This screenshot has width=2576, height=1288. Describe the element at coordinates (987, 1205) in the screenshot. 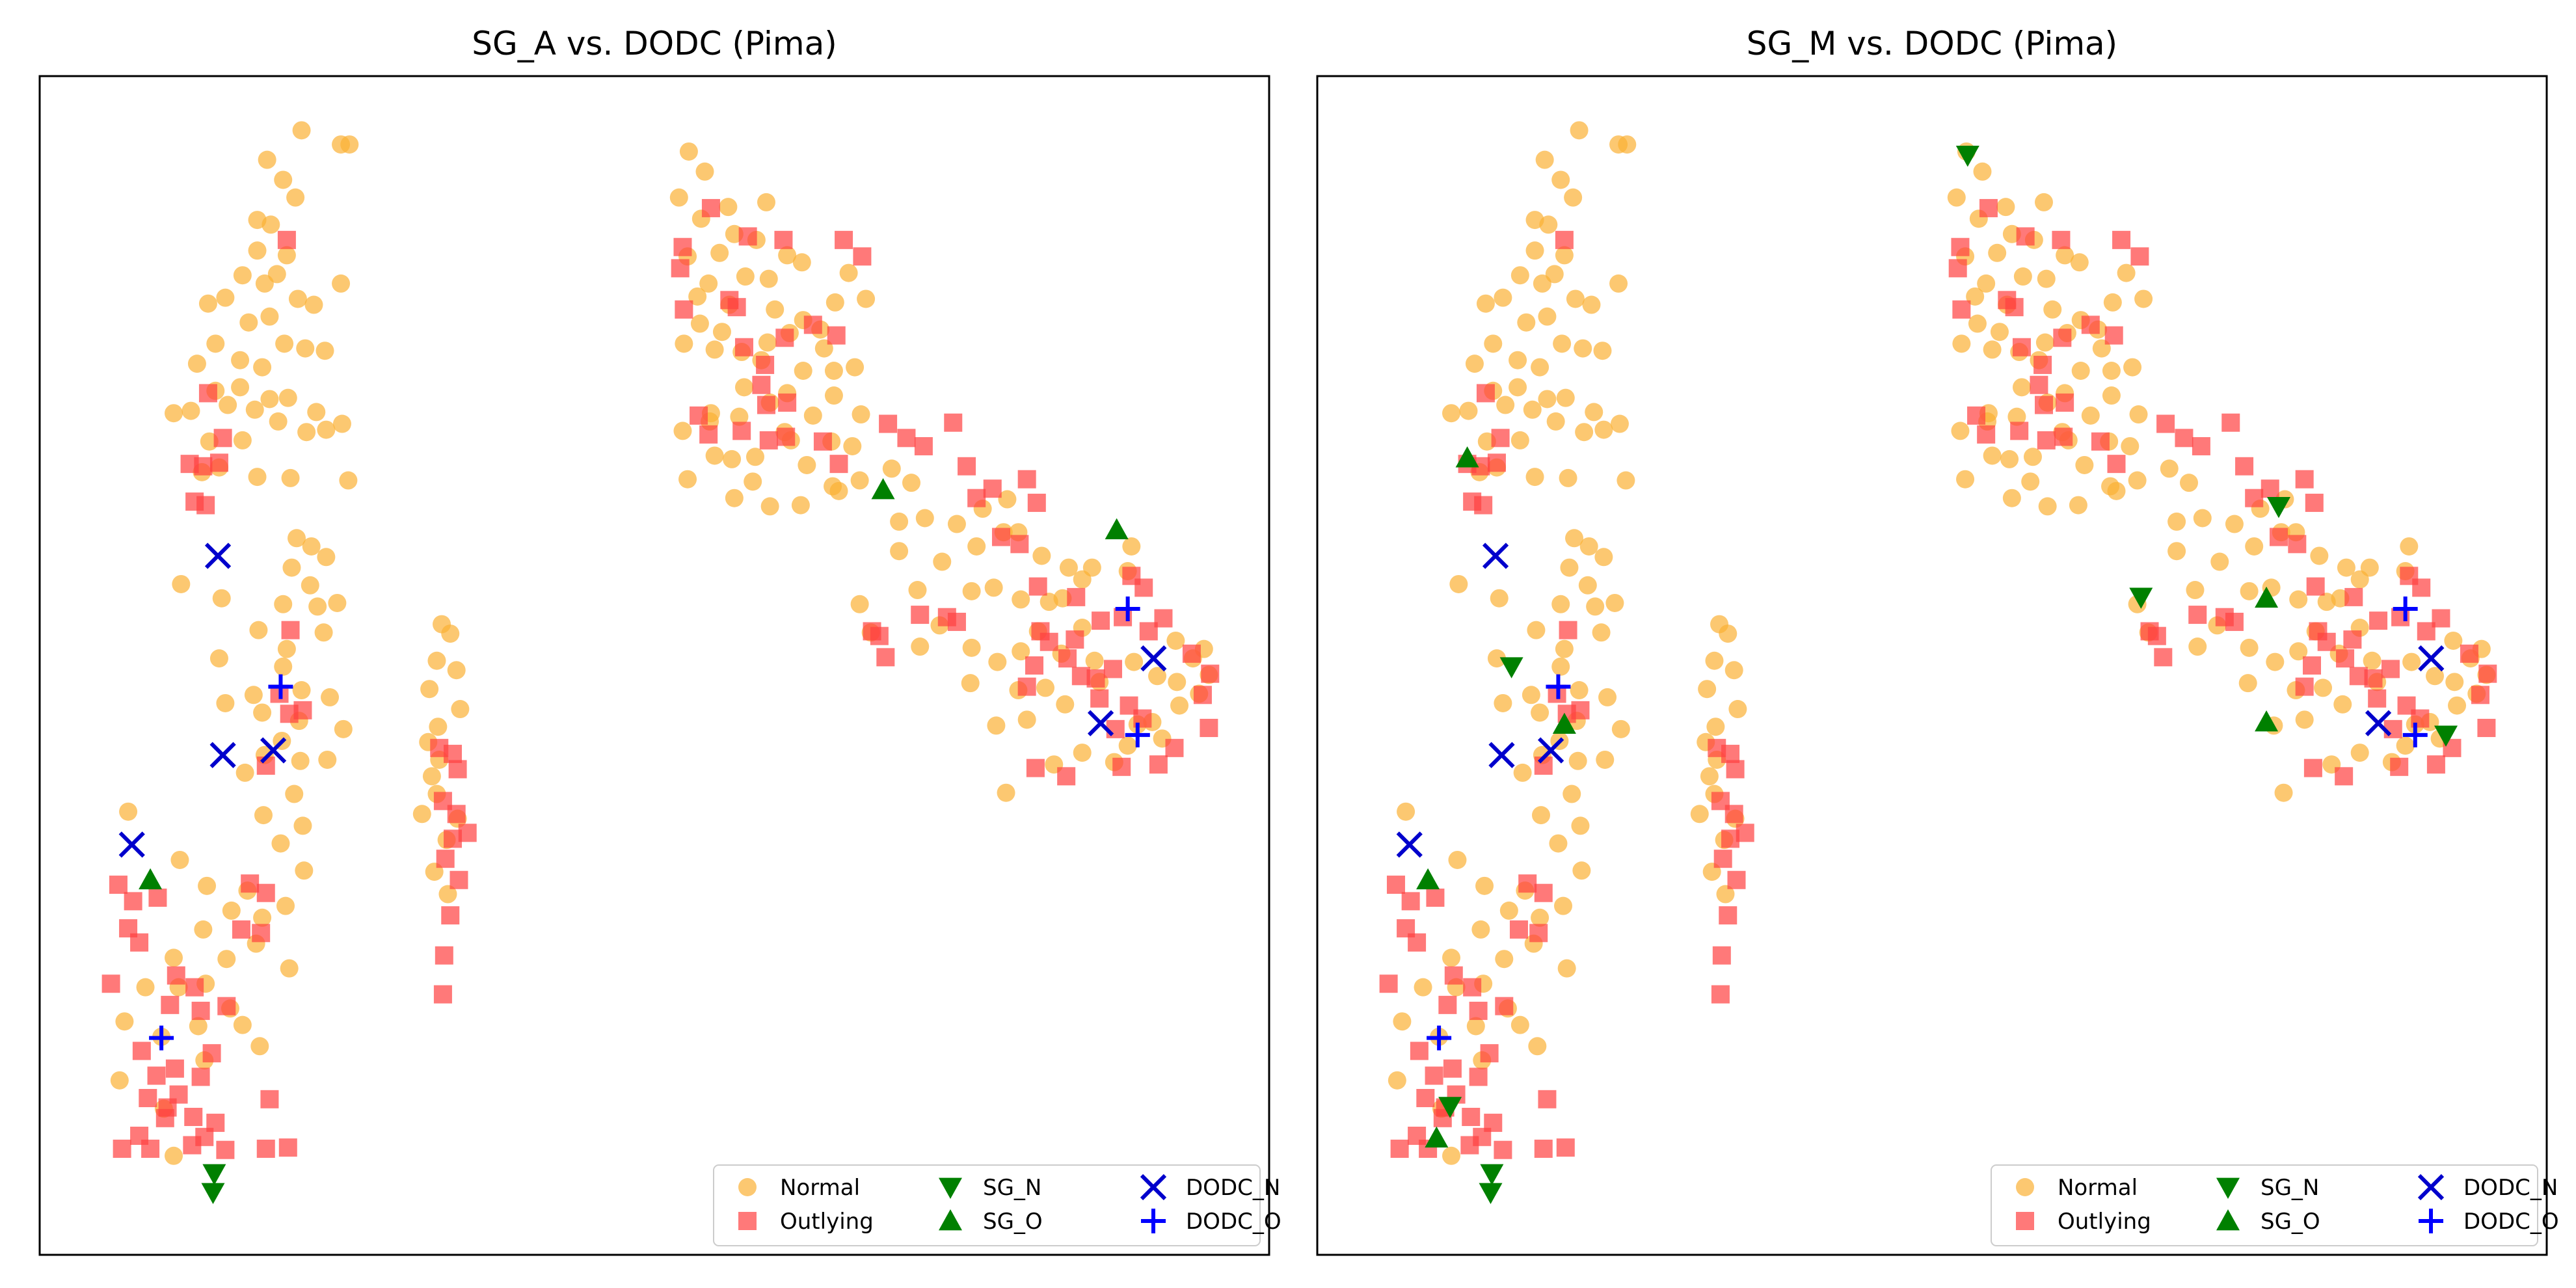

I see `legend-box` at that location.